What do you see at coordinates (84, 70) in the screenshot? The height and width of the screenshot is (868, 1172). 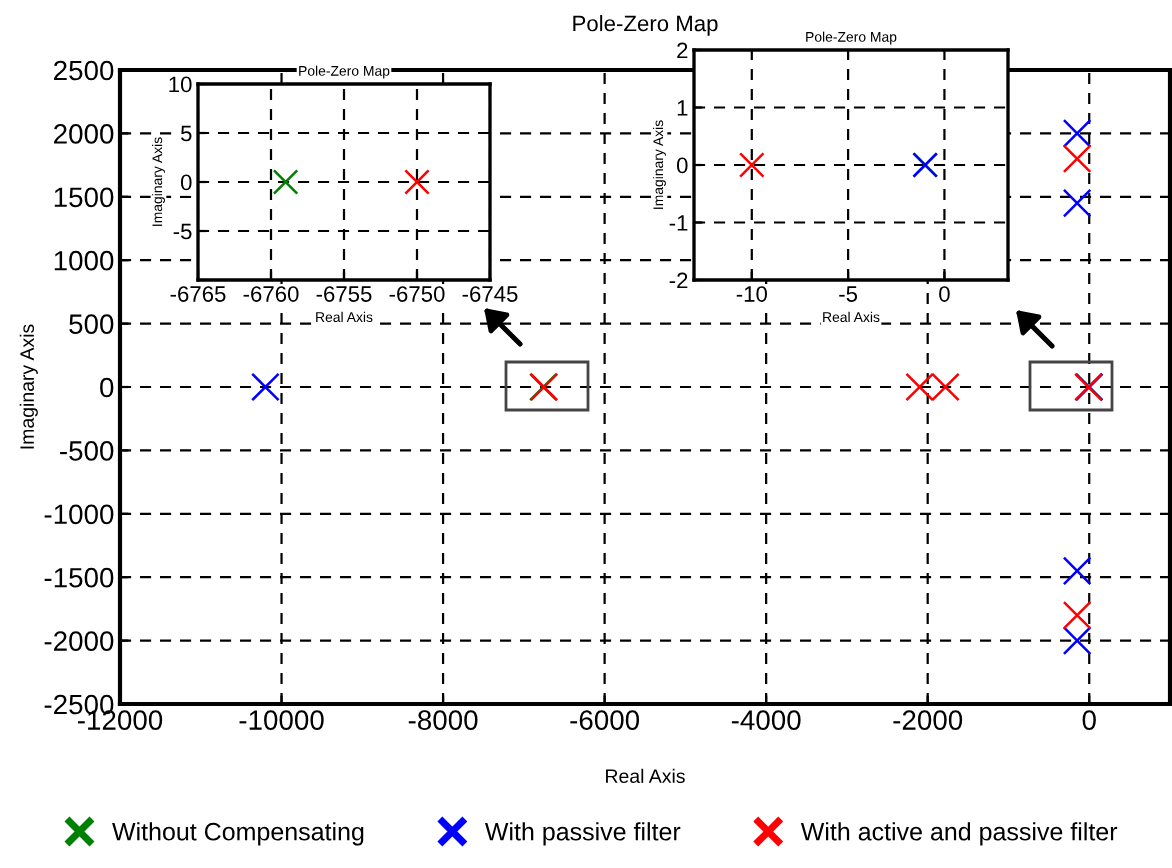 I see `y-tick-label: 2500` at bounding box center [84, 70].